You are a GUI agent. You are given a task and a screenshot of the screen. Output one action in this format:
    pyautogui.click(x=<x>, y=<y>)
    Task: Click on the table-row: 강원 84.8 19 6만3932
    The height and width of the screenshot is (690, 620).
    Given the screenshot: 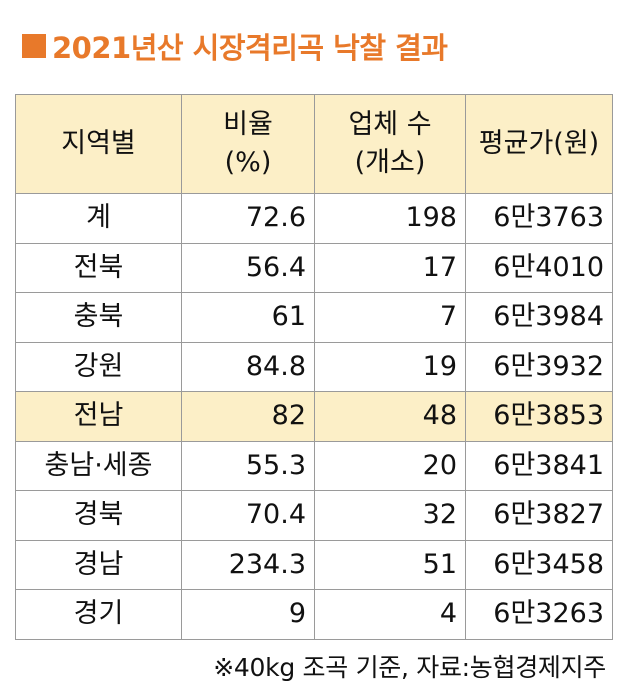 What is the action you would take?
    pyautogui.click(x=314, y=366)
    